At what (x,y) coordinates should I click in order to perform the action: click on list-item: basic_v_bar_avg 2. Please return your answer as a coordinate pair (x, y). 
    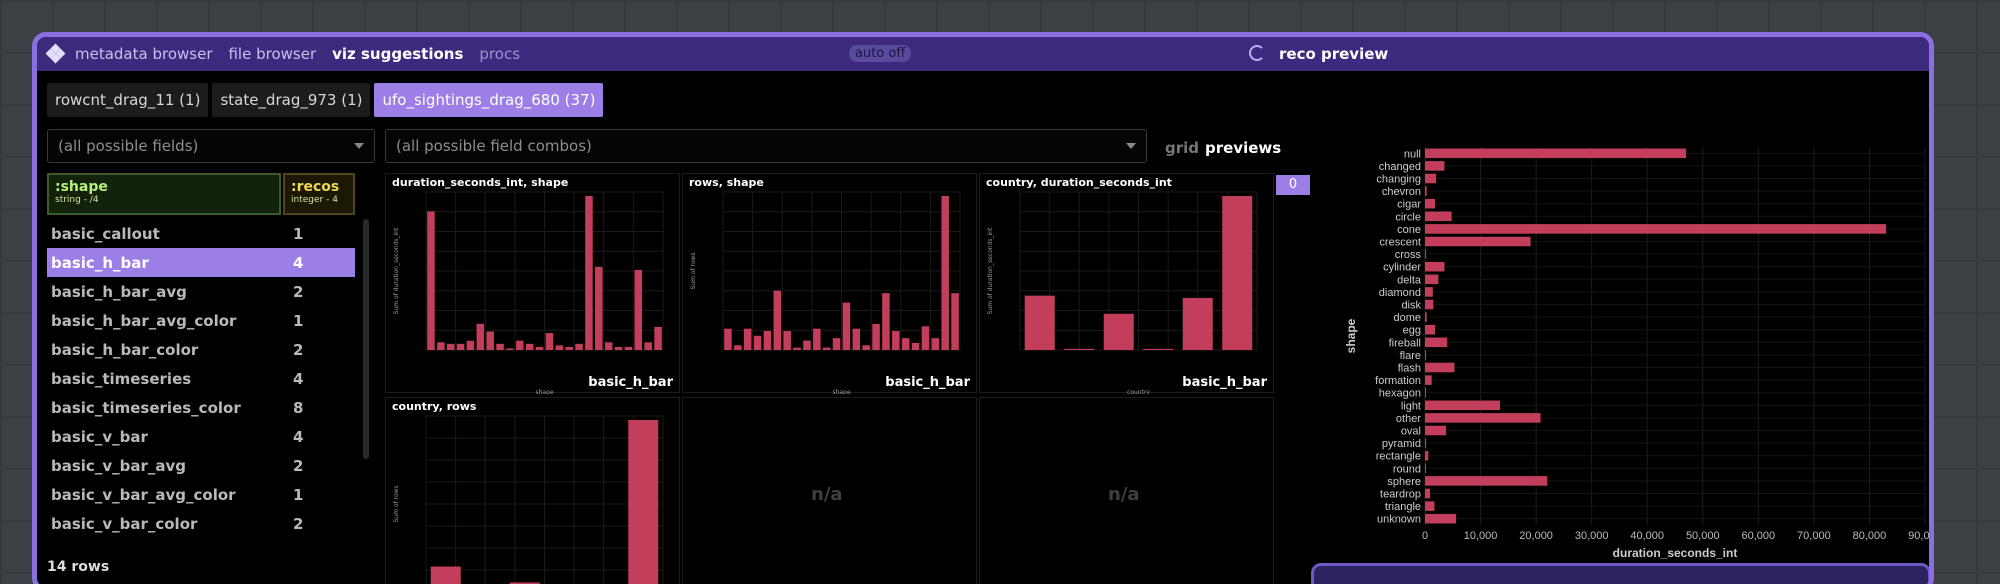
    Looking at the image, I should click on (201, 465).